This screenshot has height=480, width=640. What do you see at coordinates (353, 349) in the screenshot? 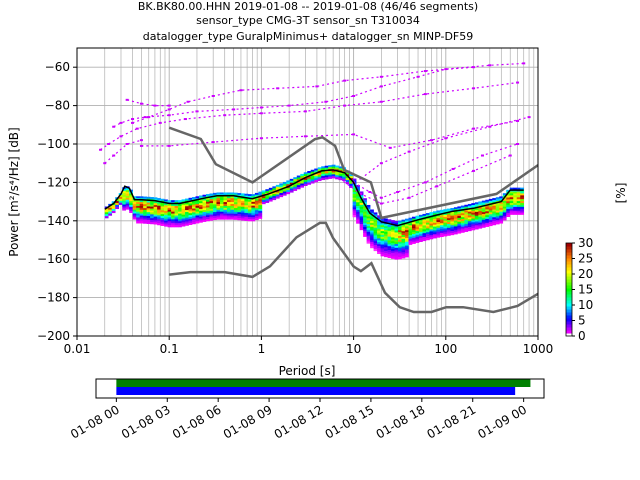
I see `x-tick-label: 10` at bounding box center [353, 349].